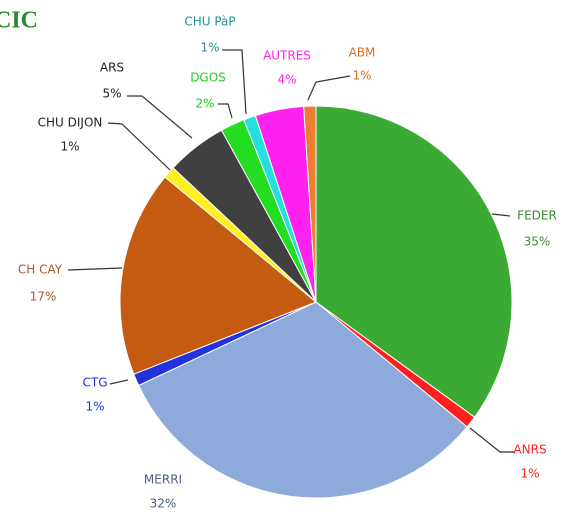  Describe the element at coordinates (70, 123) in the screenshot. I see `slice-label: CHU DIJON` at that location.